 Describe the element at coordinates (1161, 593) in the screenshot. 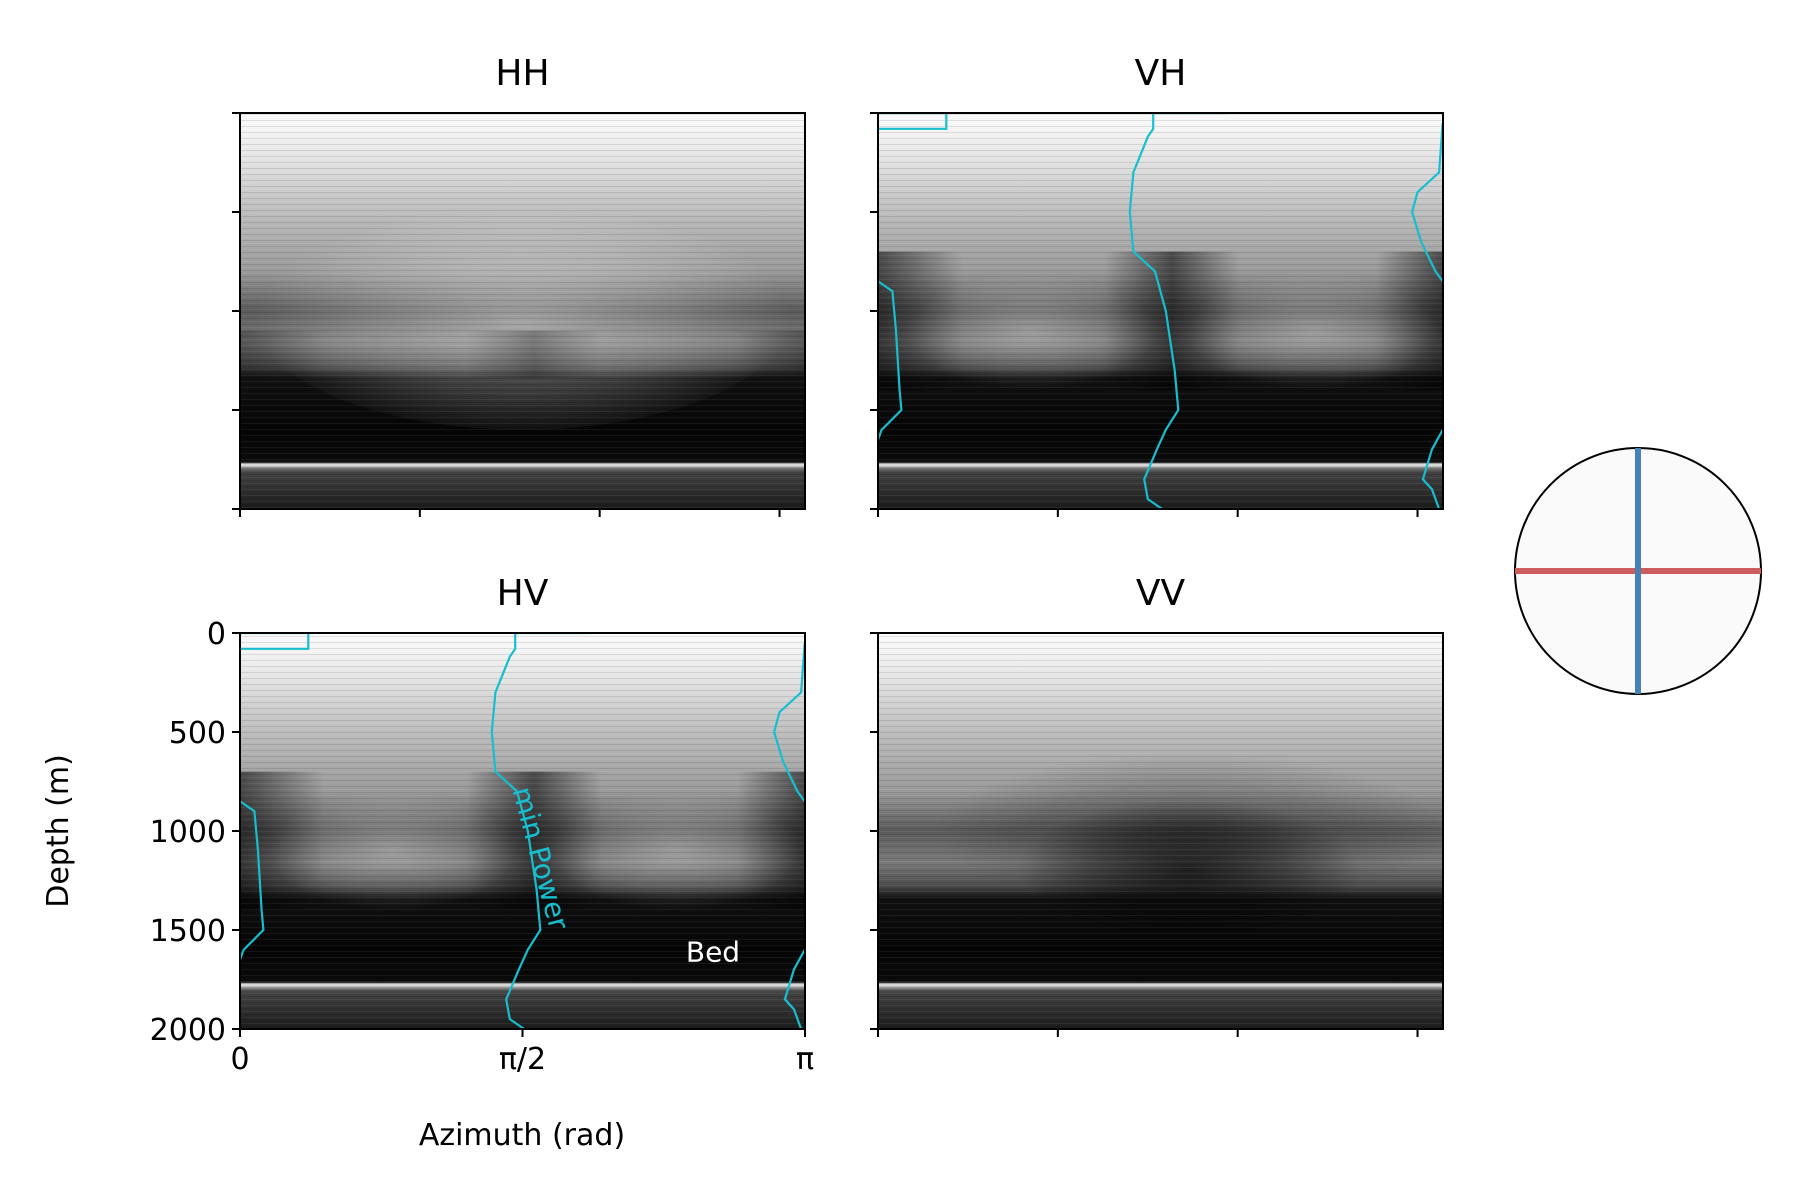

I see `panel-title: VV` at that location.